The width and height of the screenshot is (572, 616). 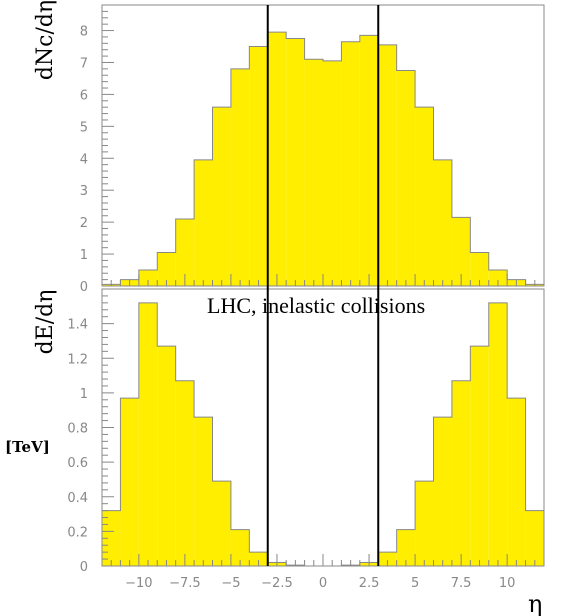 I want to click on top-y-tick-label: 6, so click(x=84, y=95).